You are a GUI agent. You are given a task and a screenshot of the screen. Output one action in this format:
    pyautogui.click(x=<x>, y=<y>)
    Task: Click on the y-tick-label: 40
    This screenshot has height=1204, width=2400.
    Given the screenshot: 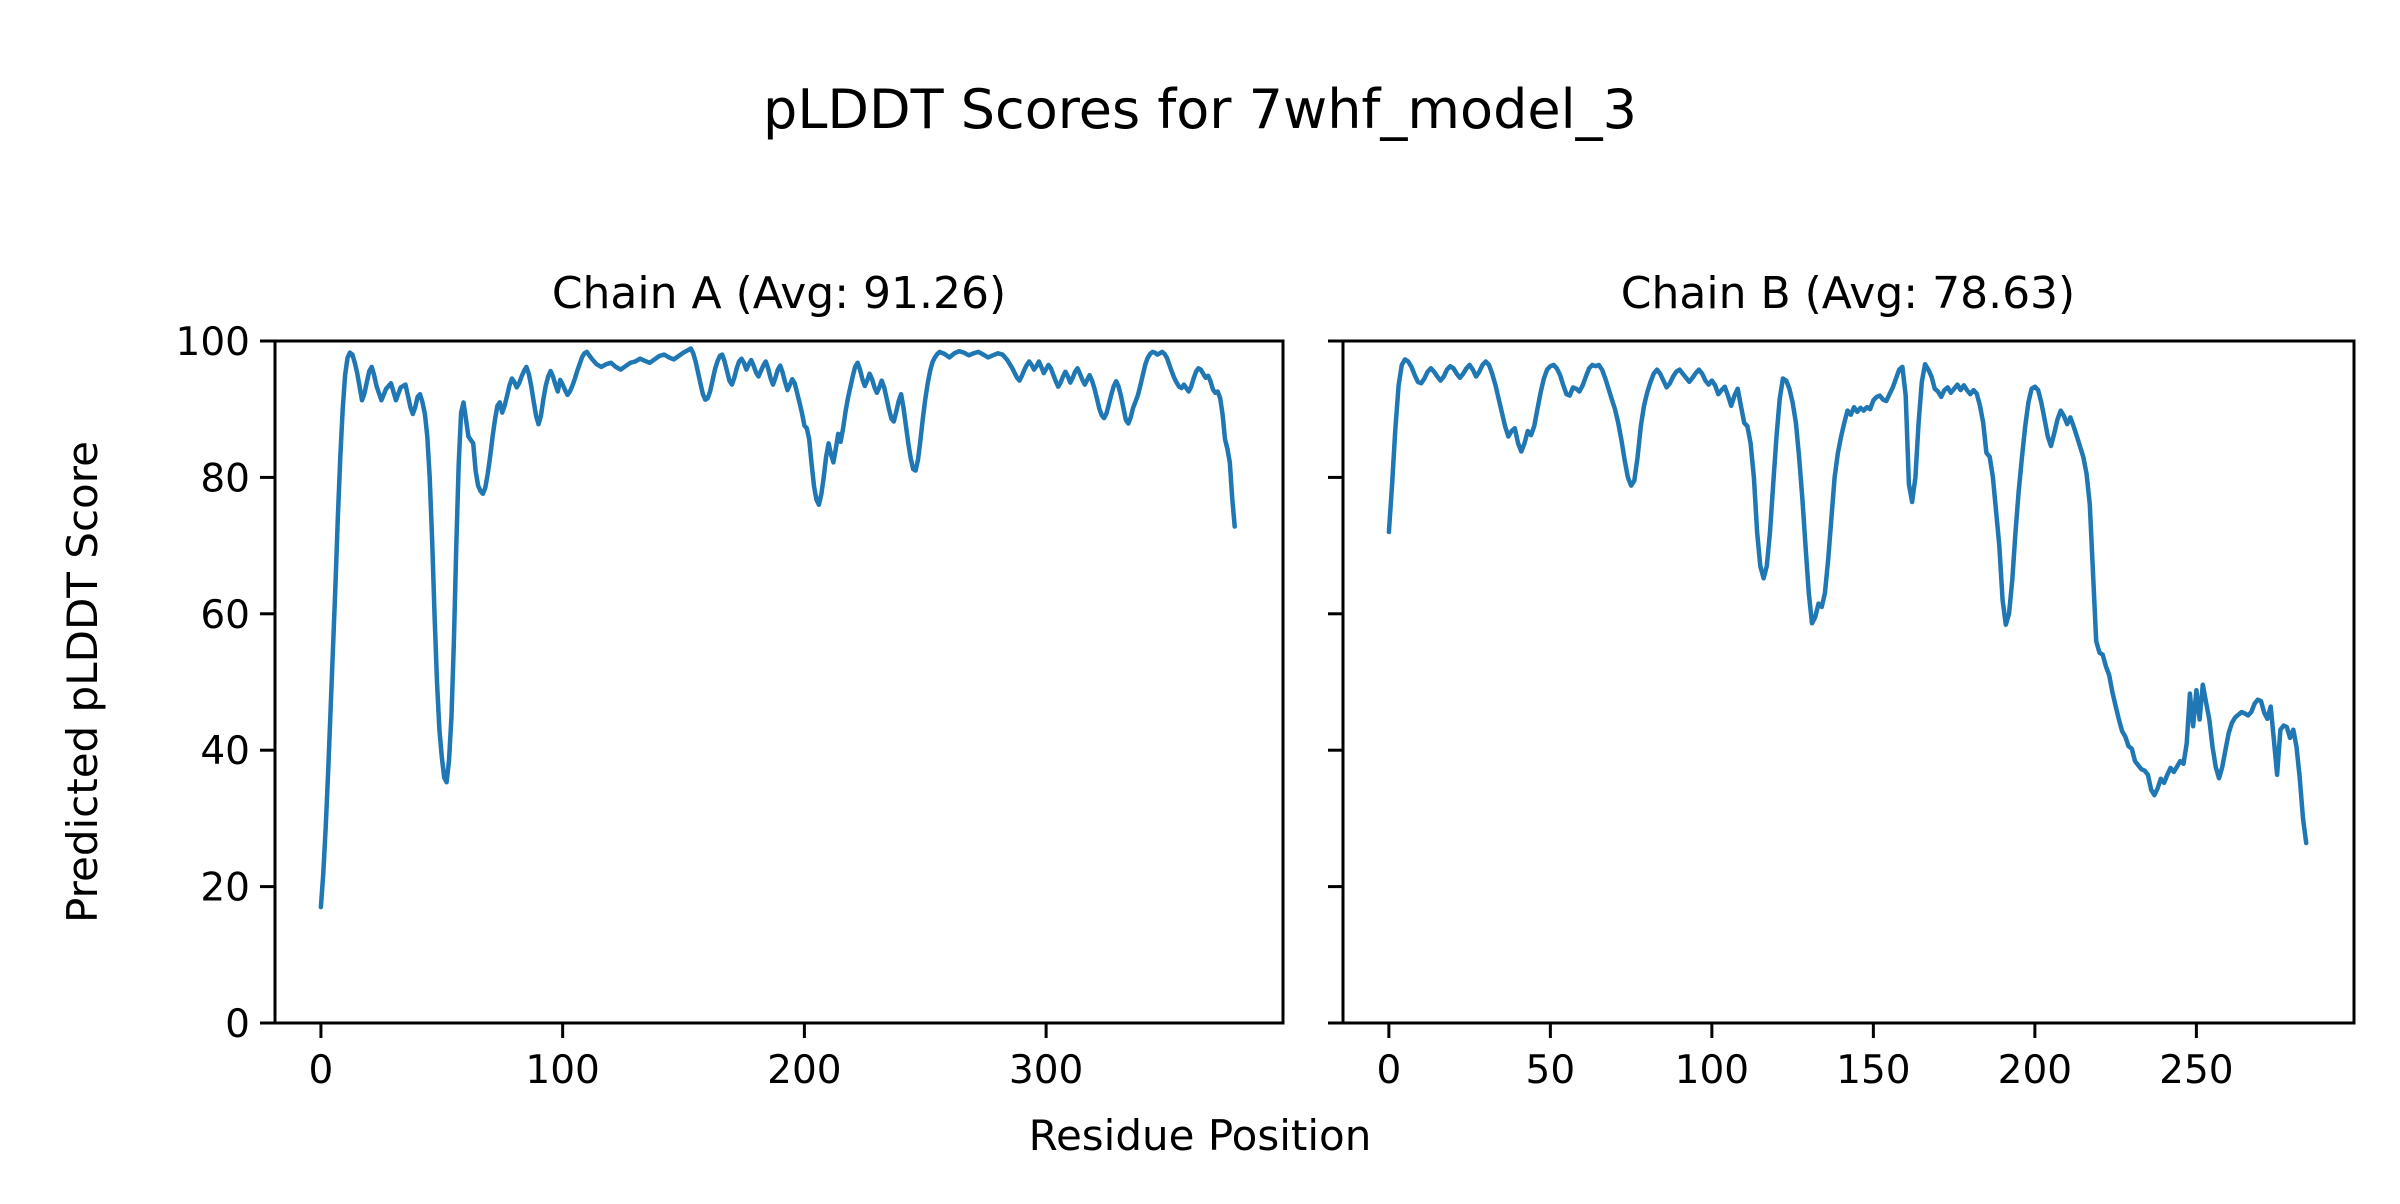 What is the action you would take?
    pyautogui.click(x=225, y=751)
    